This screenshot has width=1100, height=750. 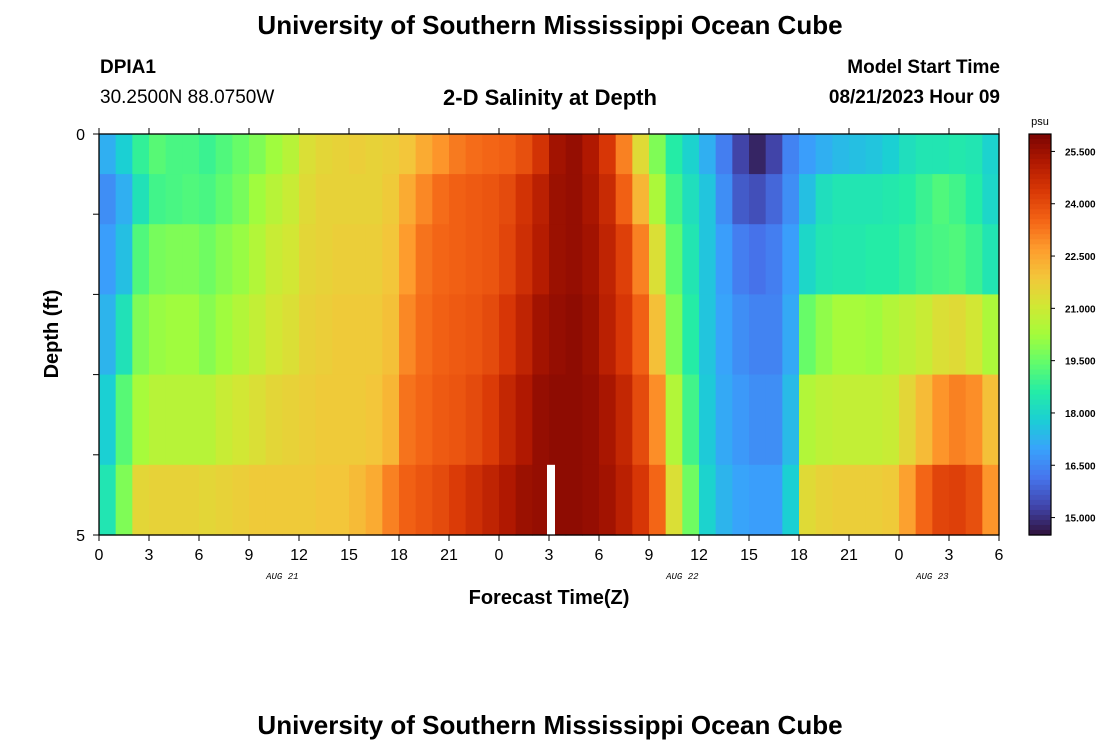 I want to click on model-start-value: 08/21/2023 Hour 09, so click(x=914, y=97).